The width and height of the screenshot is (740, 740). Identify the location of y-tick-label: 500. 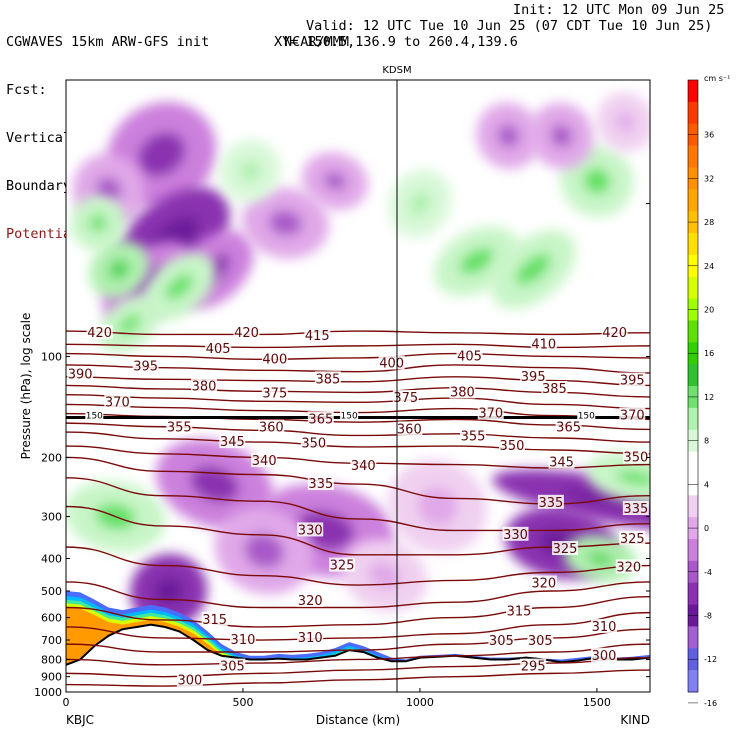
(51, 591).